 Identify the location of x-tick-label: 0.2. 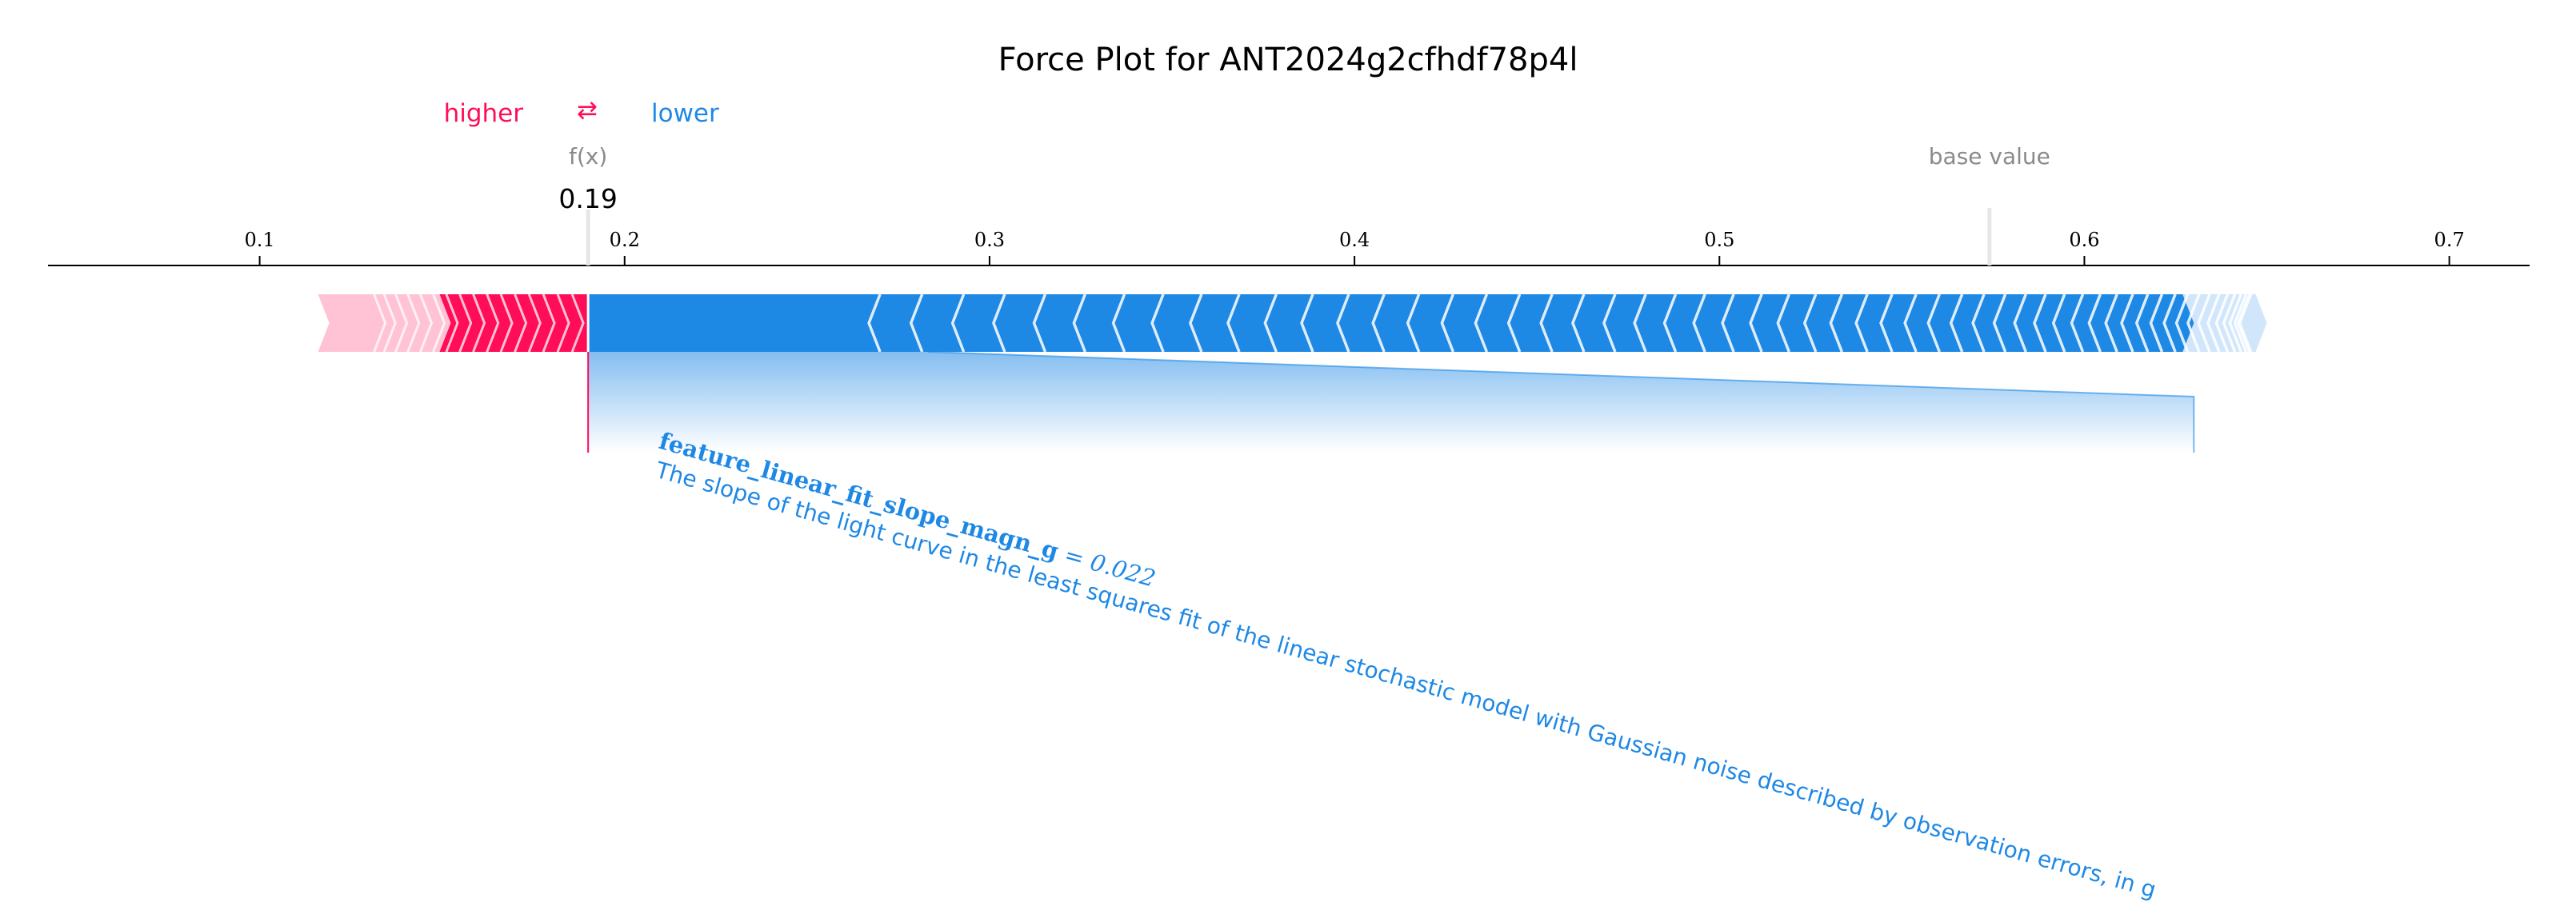
(625, 240).